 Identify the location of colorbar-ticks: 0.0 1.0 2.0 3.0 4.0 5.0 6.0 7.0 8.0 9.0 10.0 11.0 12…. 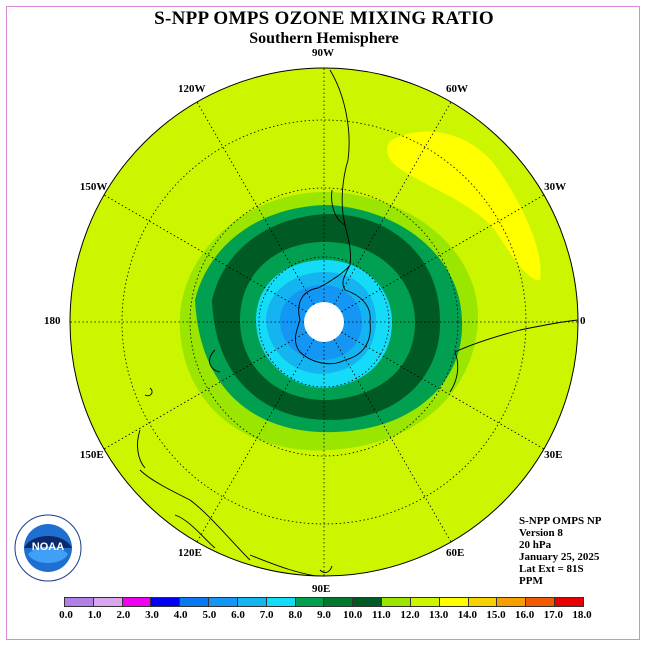
(324, 616).